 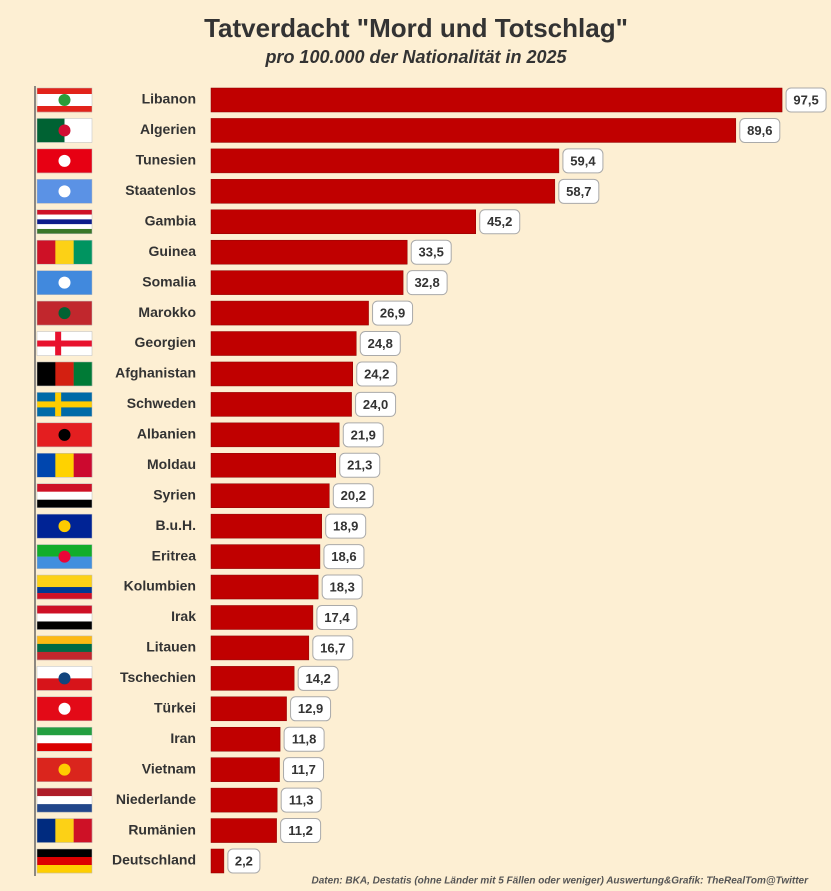 I want to click on value-label: 21,3, so click(x=359, y=465).